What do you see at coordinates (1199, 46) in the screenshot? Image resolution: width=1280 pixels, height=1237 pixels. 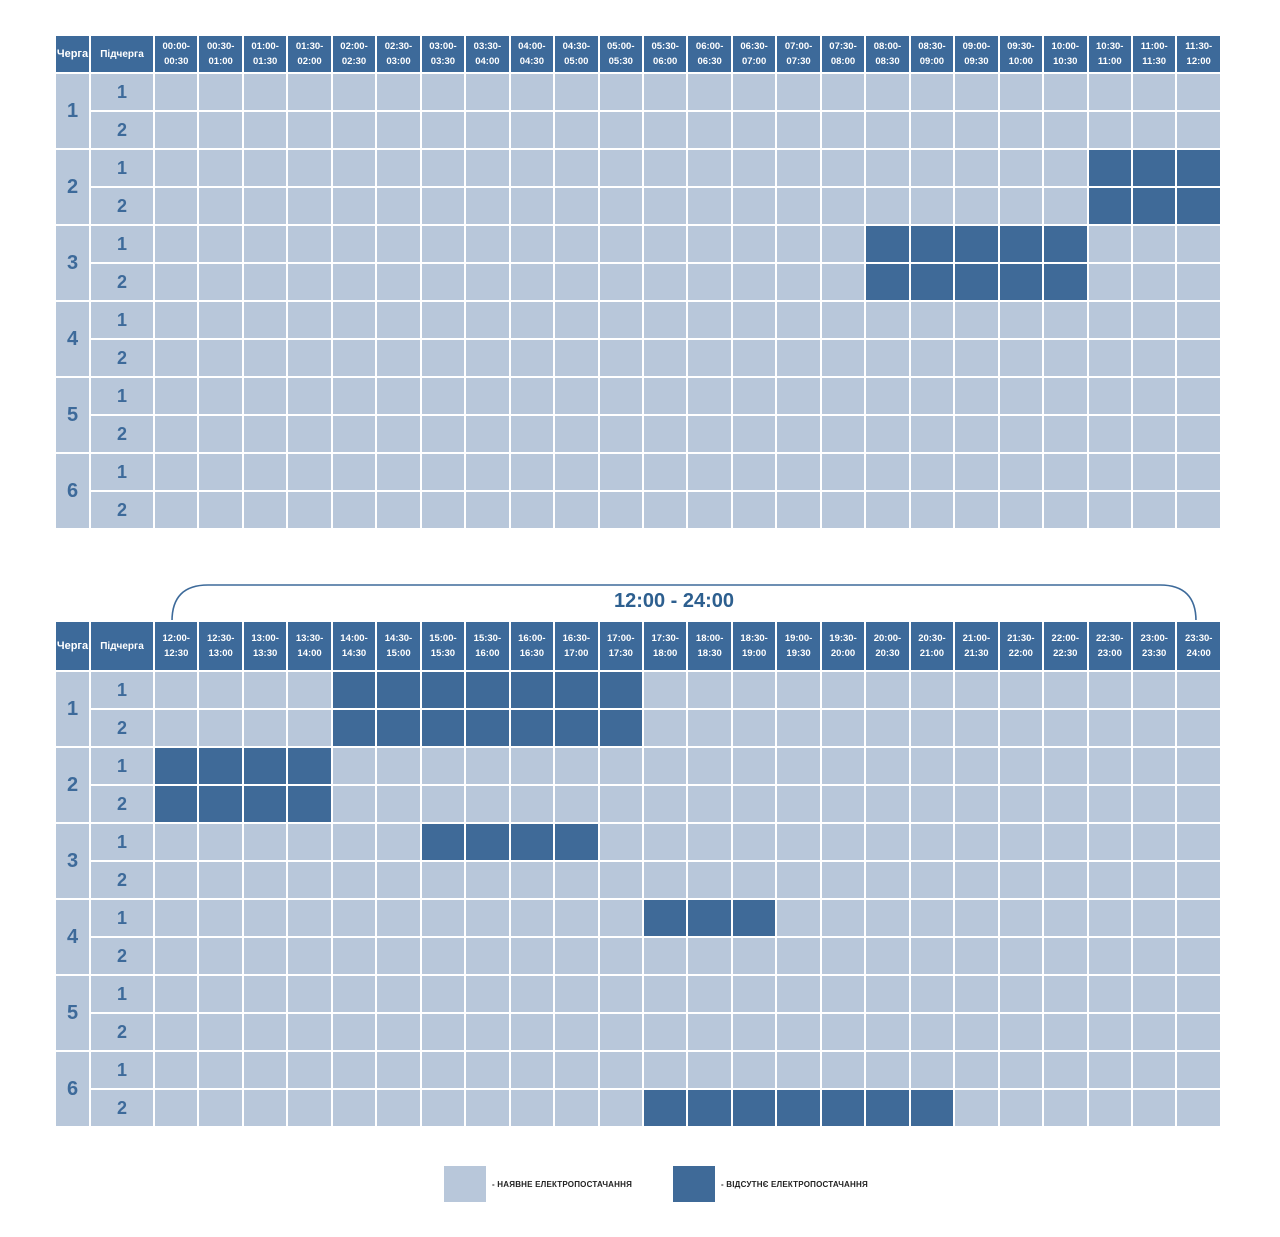 I see `time-slot-start: 11:30-` at bounding box center [1199, 46].